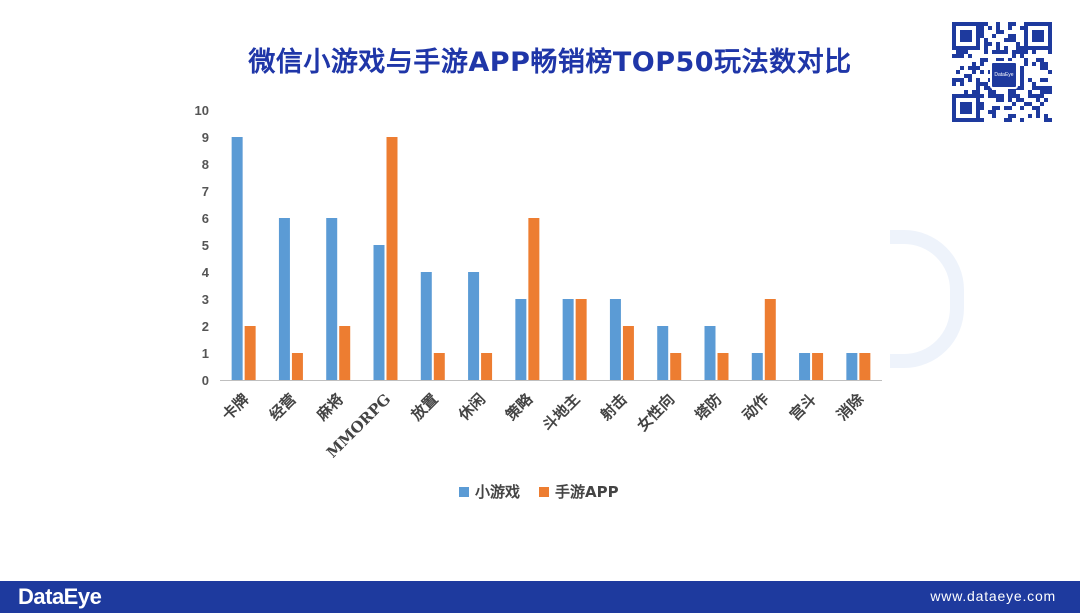 Image resolution: width=1080 pixels, height=613 pixels. What do you see at coordinates (329, 407) in the screenshot?
I see `x-tick-label: 麻将` at bounding box center [329, 407].